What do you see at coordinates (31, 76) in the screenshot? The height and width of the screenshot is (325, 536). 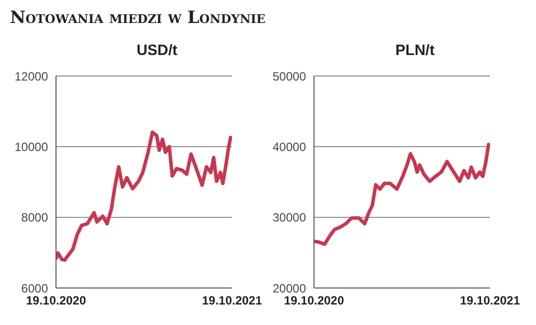 I see `y-tick-label: 12000` at bounding box center [31, 76].